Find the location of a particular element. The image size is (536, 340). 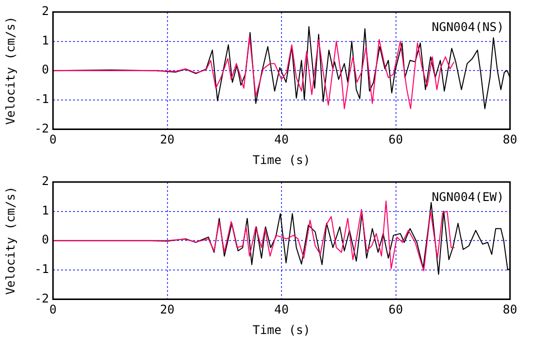

annotation: NGN004(EW) is located at coordinates (468, 197).